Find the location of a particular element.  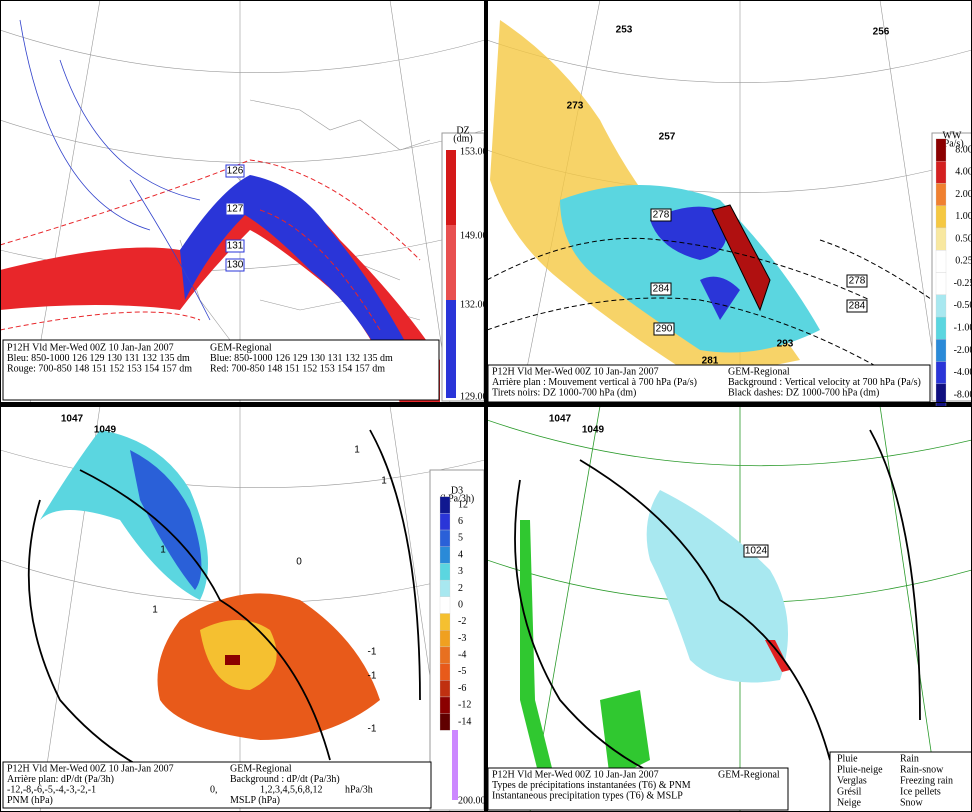

colorbar-tick-label: 153.00 is located at coordinates (474, 151).